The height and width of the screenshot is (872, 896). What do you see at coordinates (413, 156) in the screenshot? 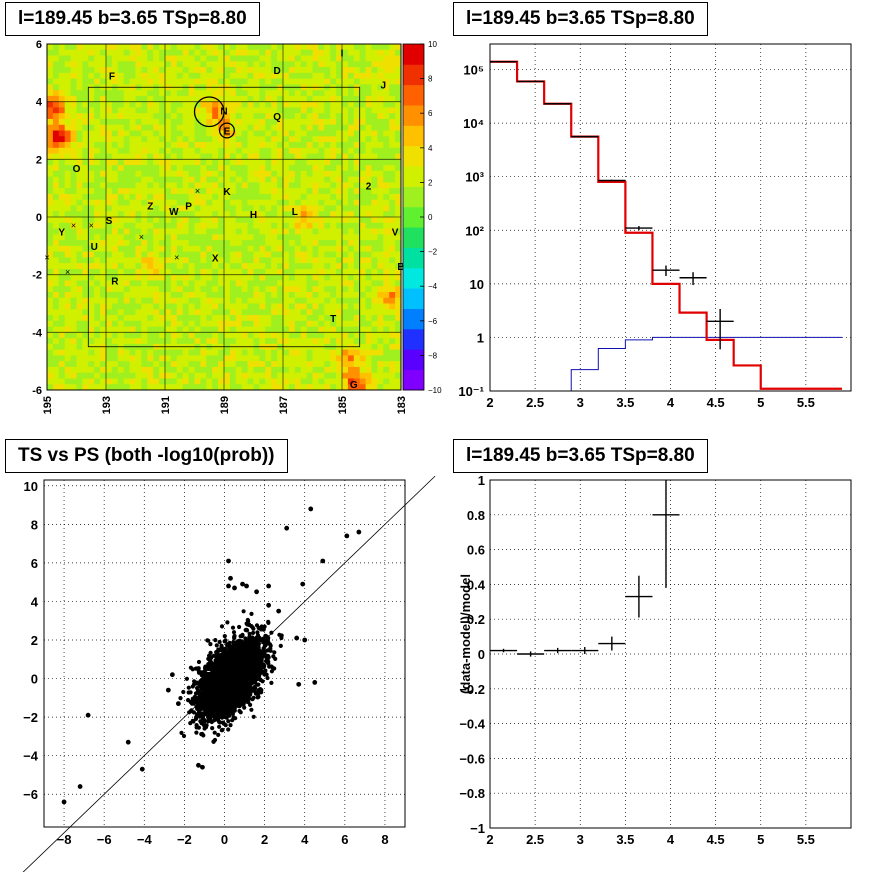
I see `colorbar-segment` at bounding box center [413, 156].